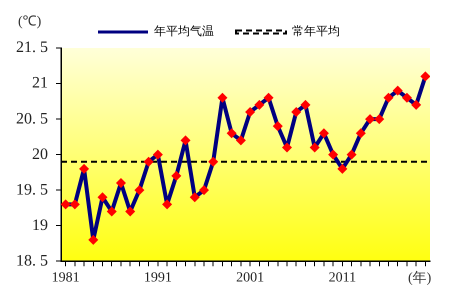  Describe the element at coordinates (40, 83) in the screenshot. I see `y-tick-label: 21` at that location.